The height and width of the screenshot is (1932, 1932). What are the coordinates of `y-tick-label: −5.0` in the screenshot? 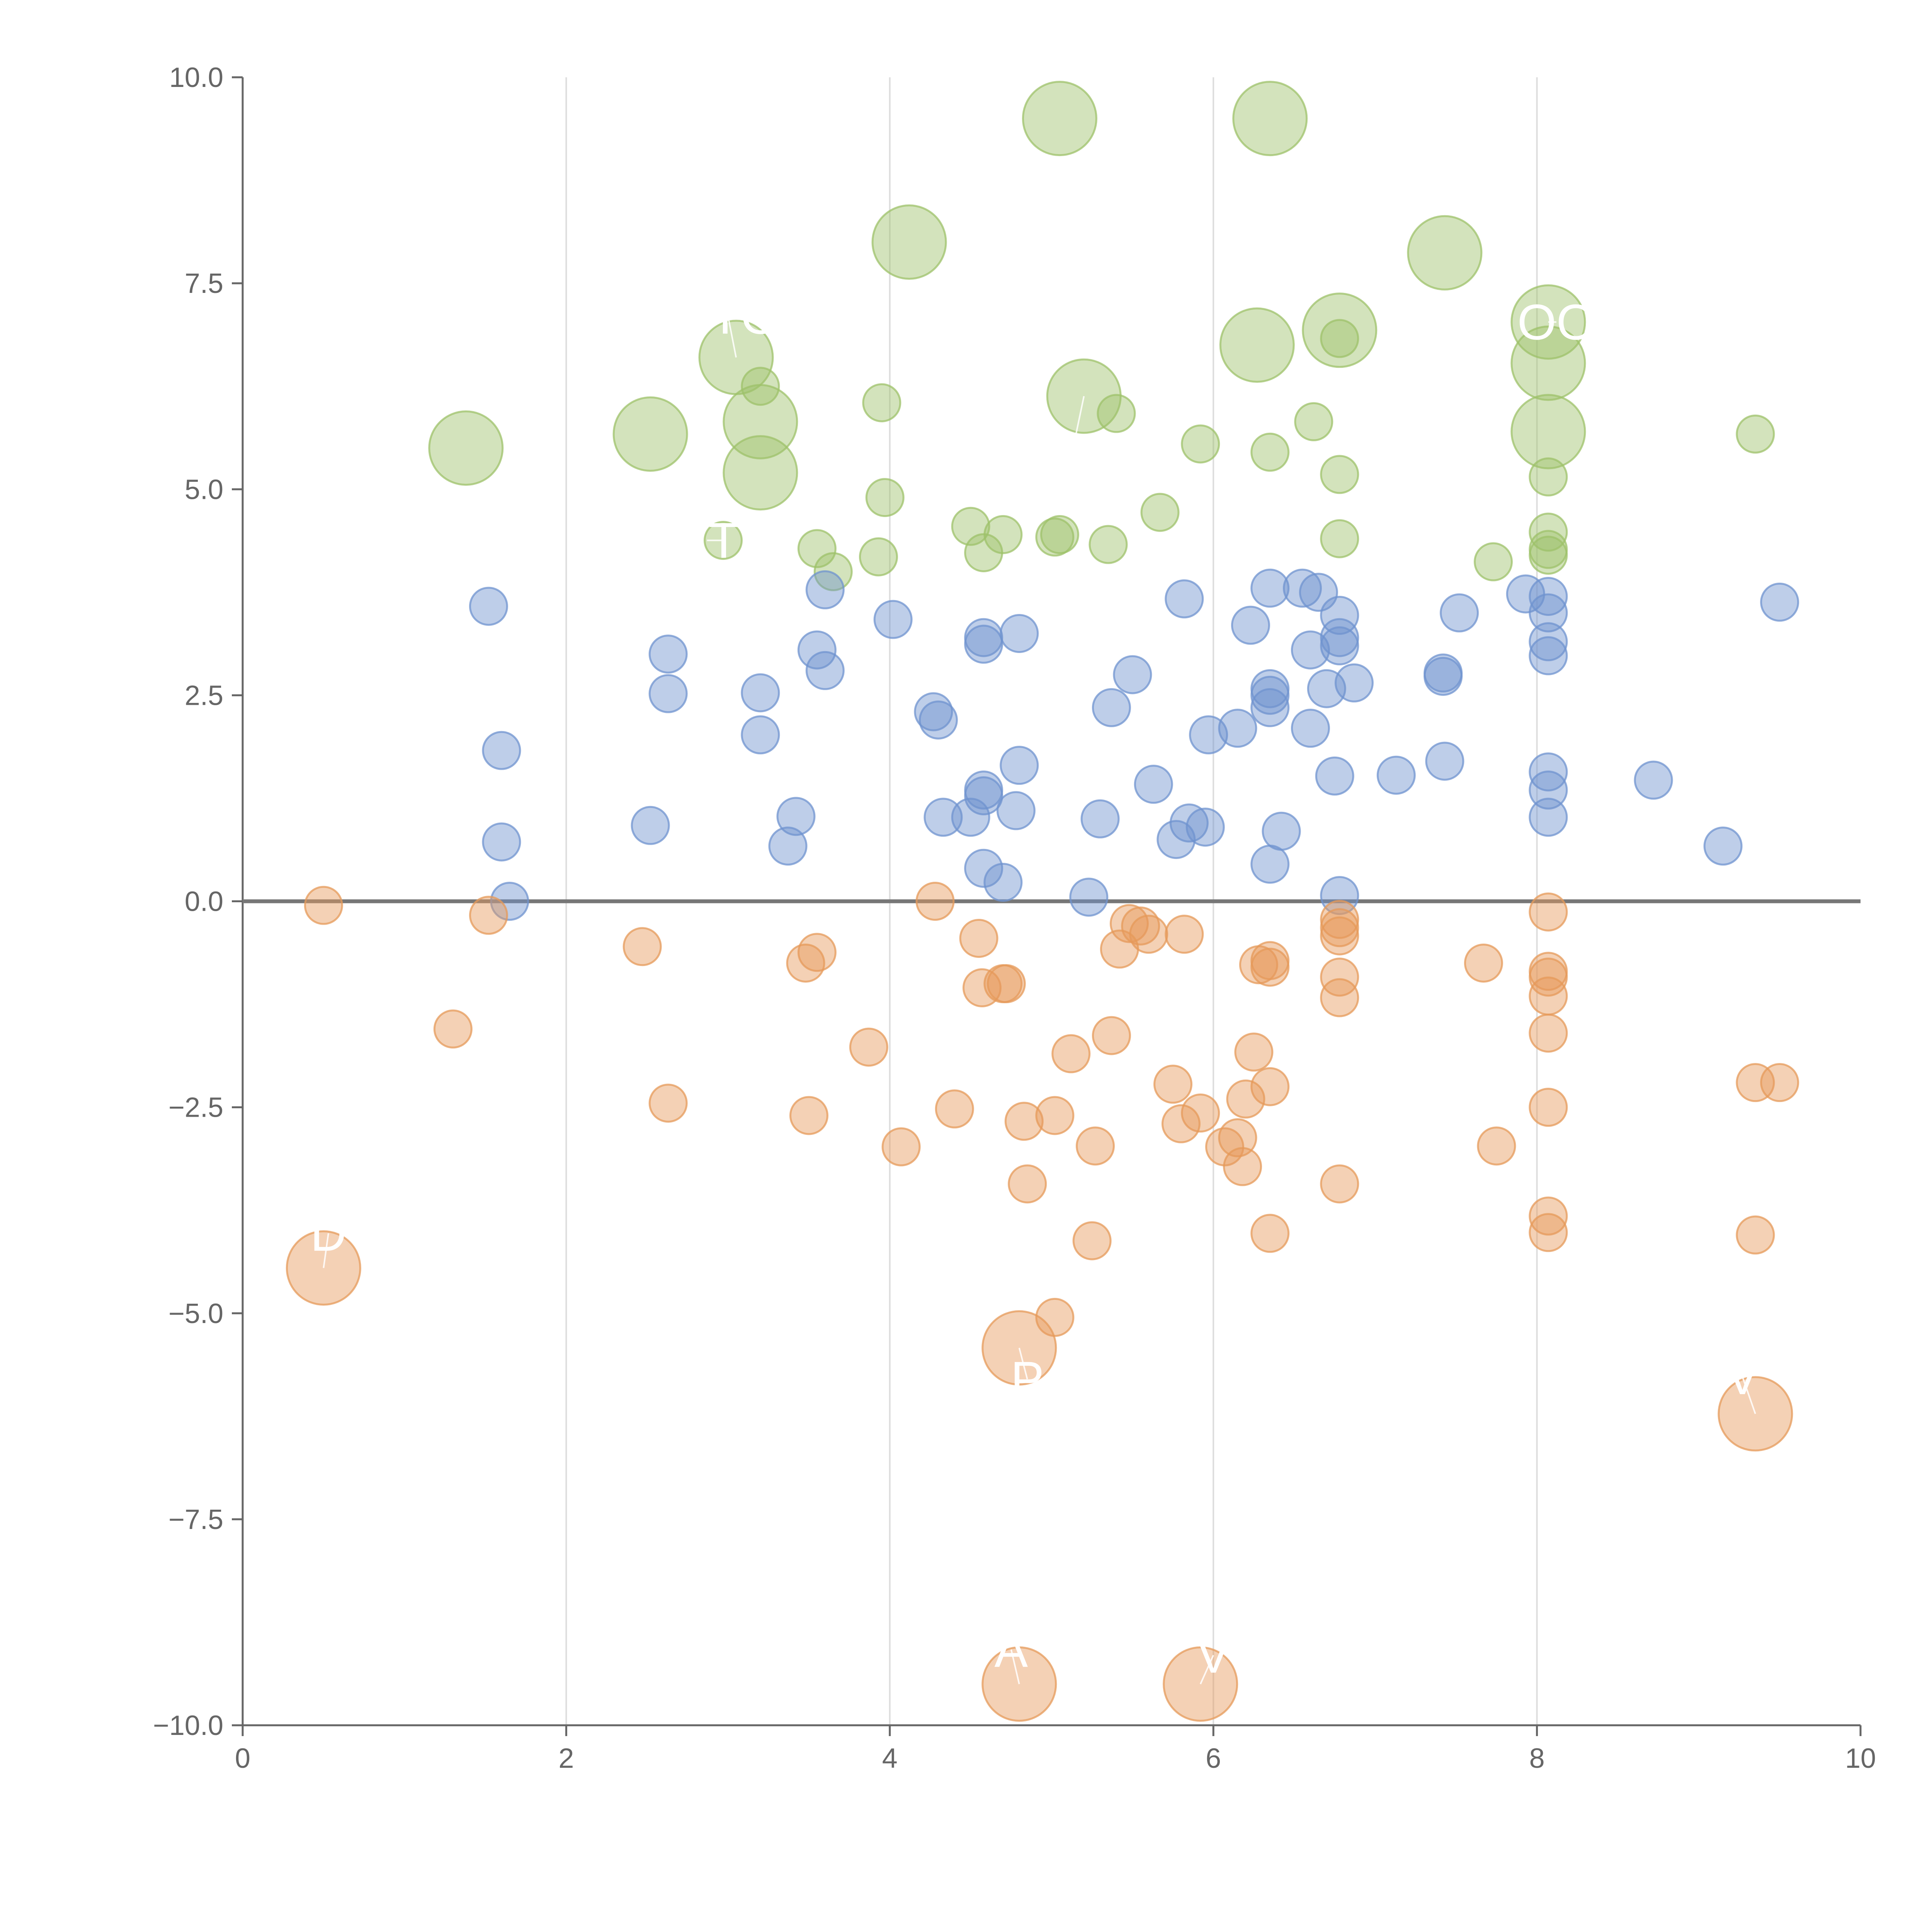 It's located at (196, 1313).